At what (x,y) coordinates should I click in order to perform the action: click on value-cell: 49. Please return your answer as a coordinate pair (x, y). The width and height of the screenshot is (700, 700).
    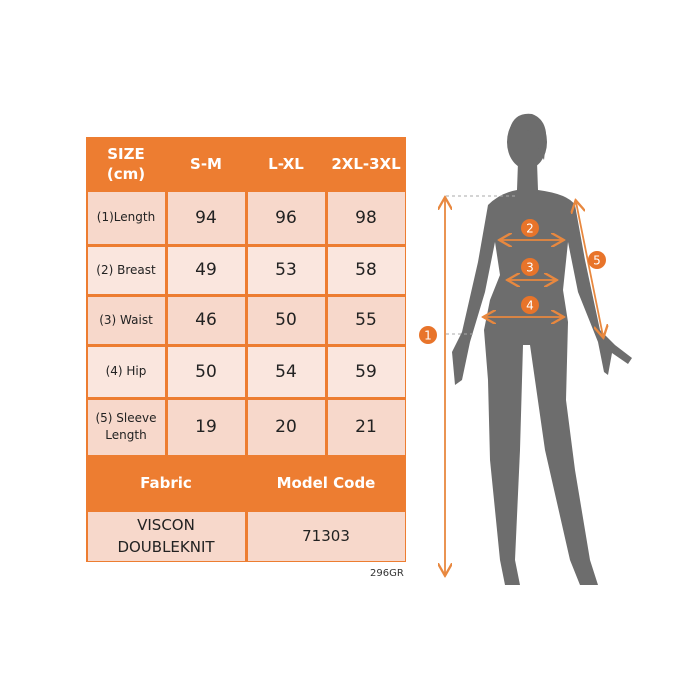
    Looking at the image, I should click on (206, 270).